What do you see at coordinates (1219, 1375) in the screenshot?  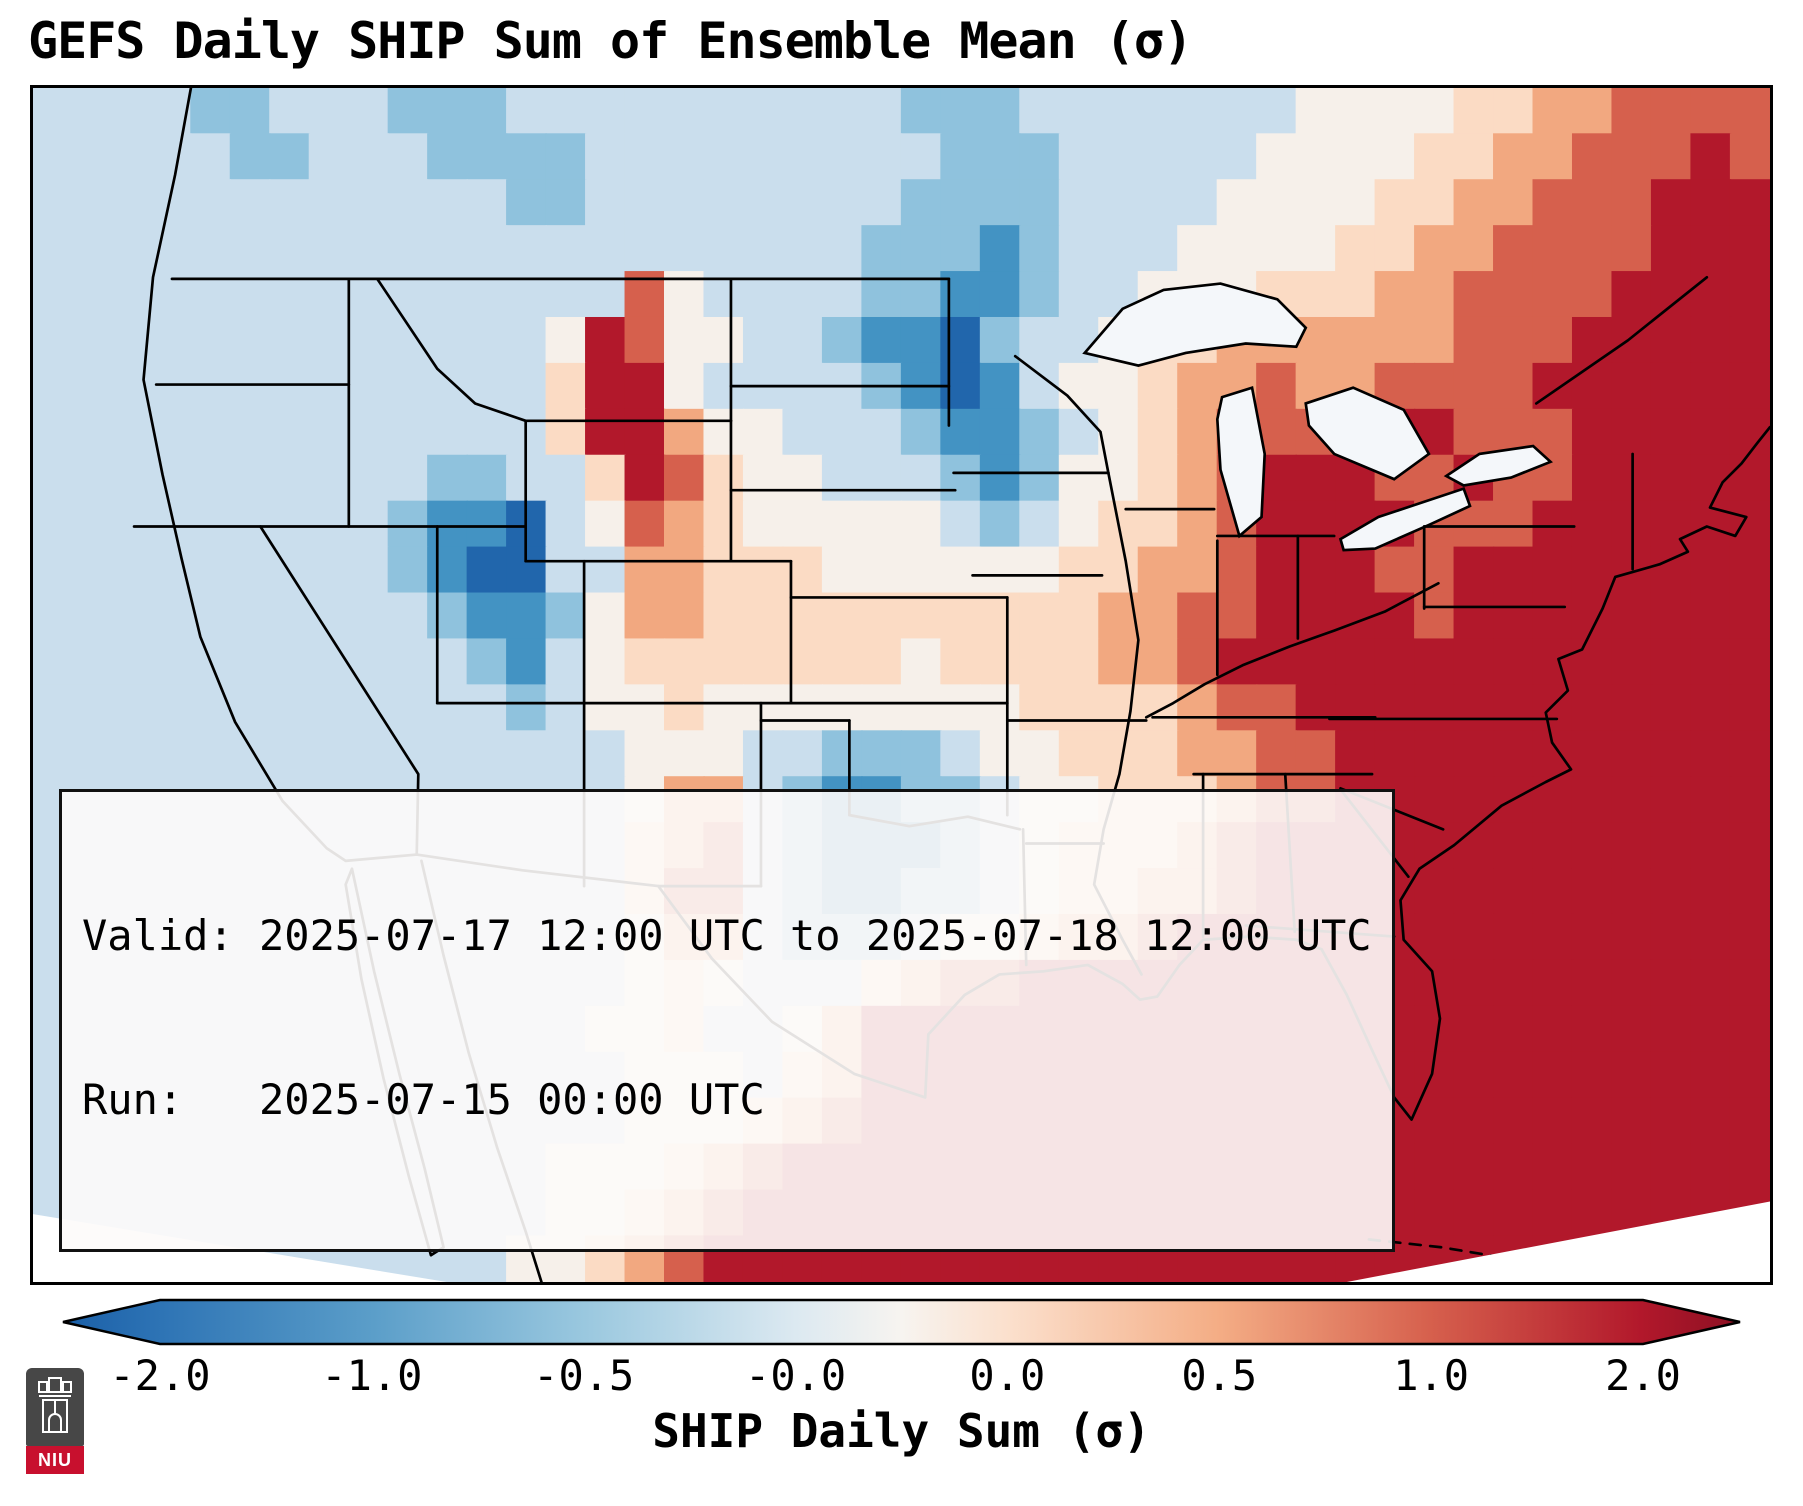 I see `colorbar-tick-label: 0.5` at bounding box center [1219, 1375].